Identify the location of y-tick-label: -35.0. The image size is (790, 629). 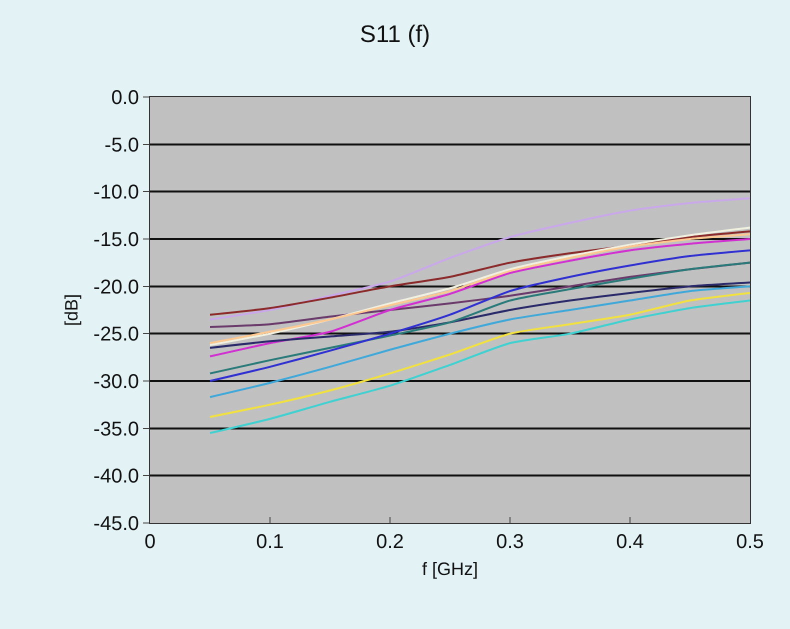
(116, 429).